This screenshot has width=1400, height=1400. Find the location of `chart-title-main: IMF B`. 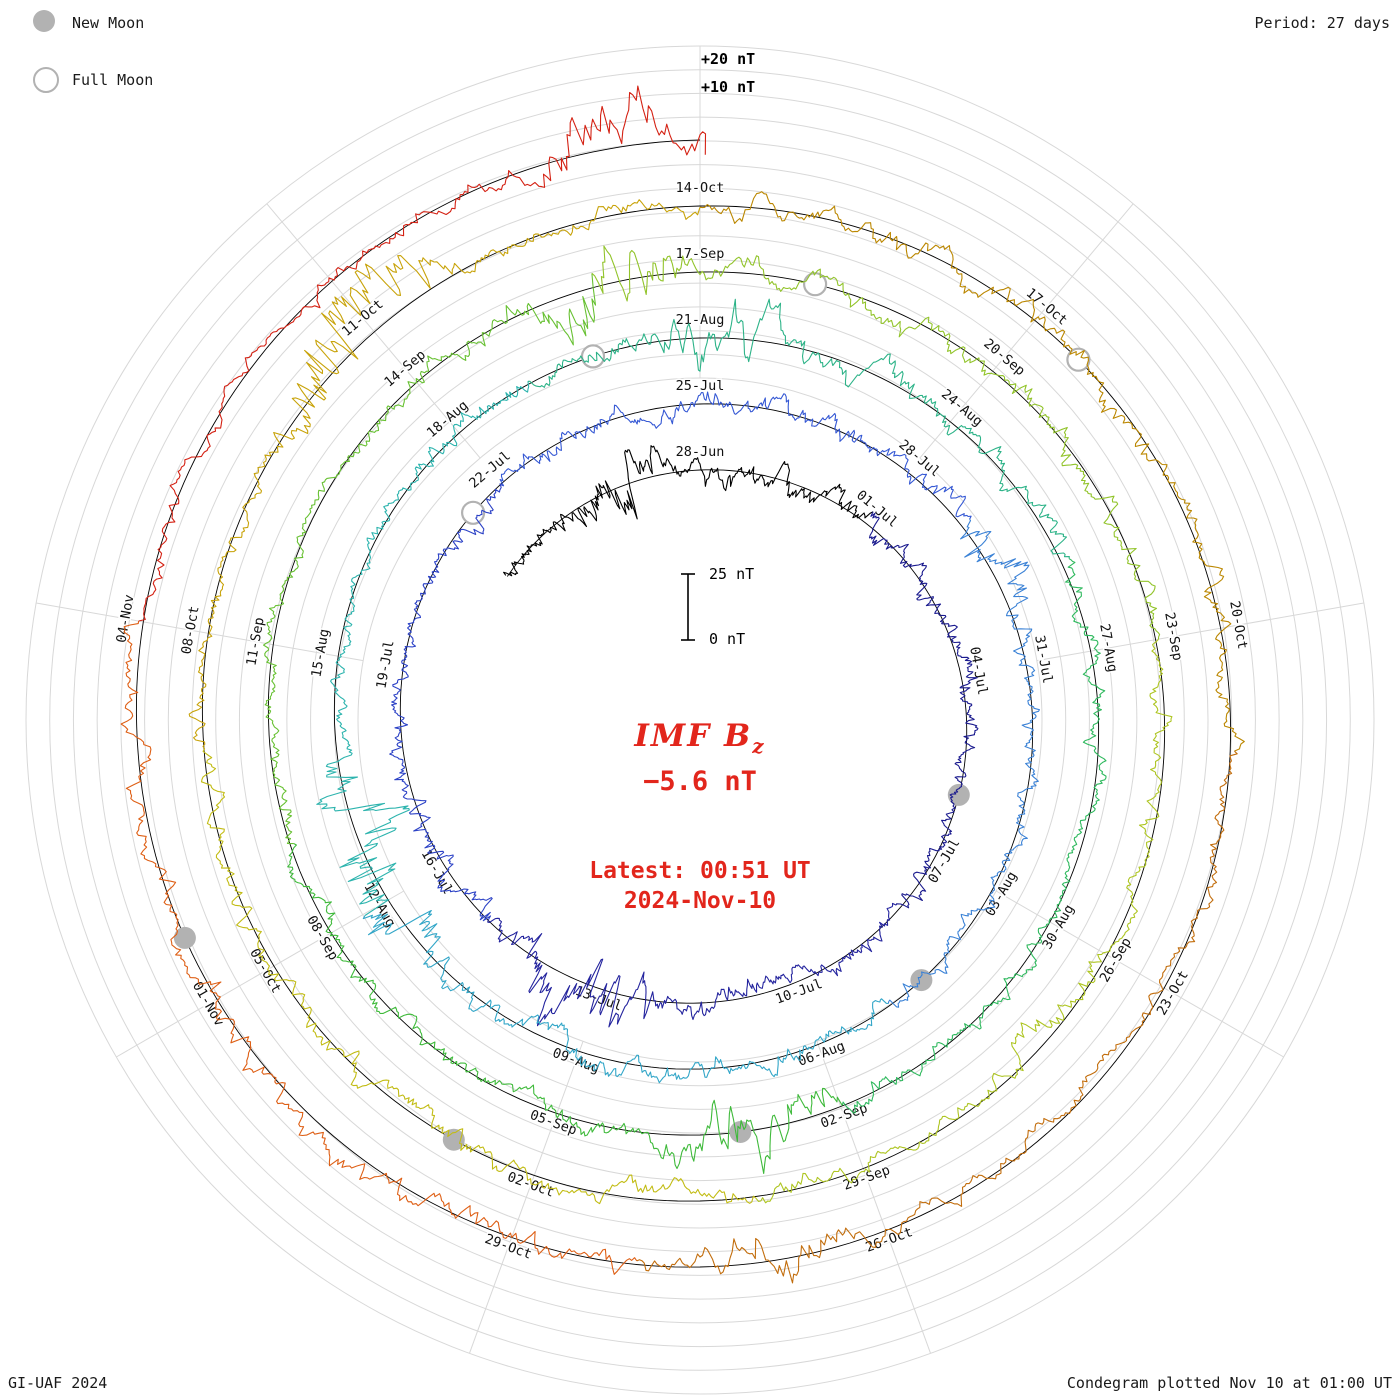

chart-title-main: IMF B is located at coordinates (693, 736).